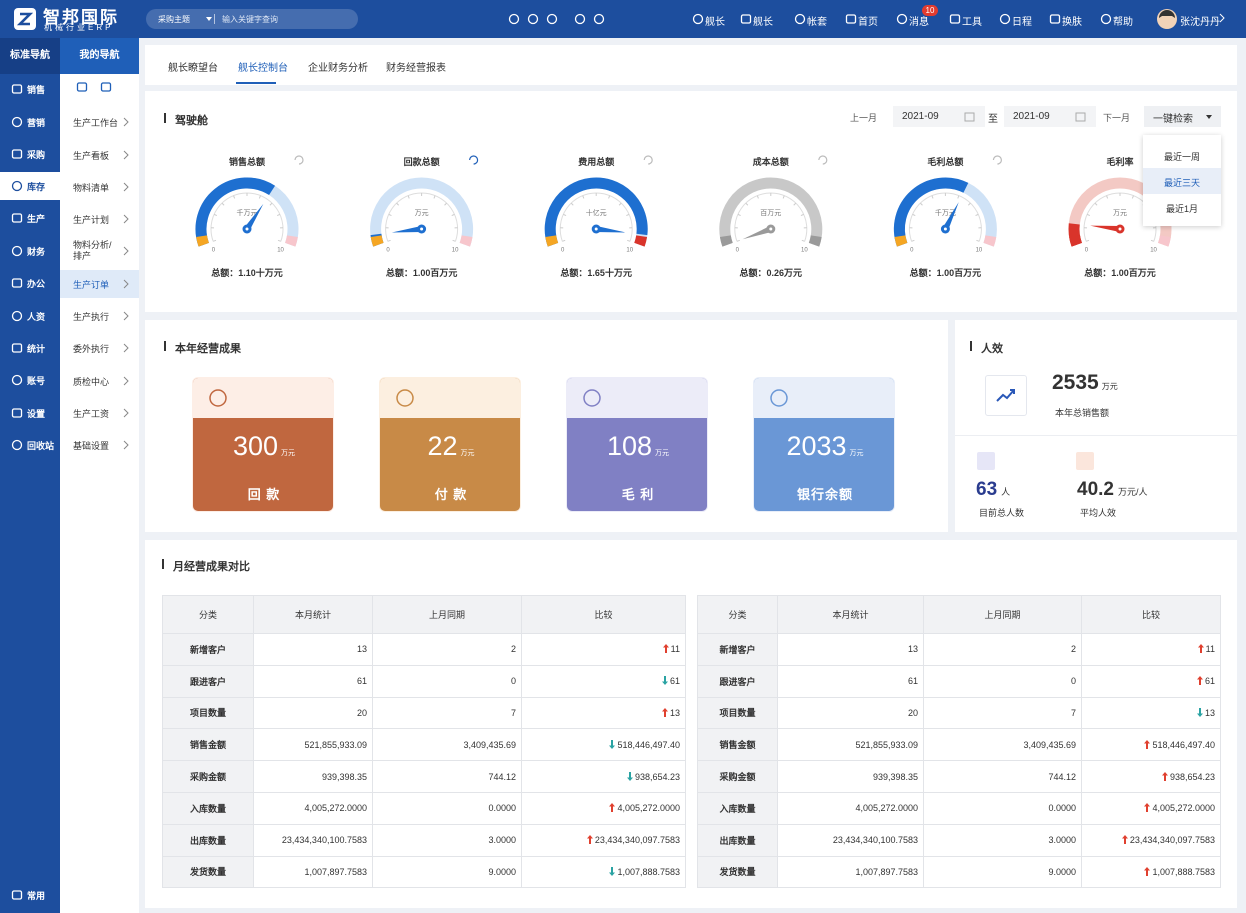 The image size is (1246, 913). I want to click on chevron-path, so click(126, 284).